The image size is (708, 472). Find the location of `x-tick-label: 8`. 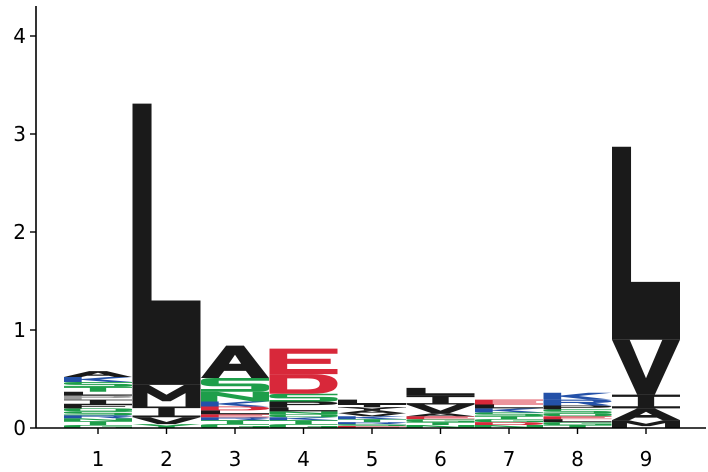

x-tick-label: 8 is located at coordinates (577, 459).